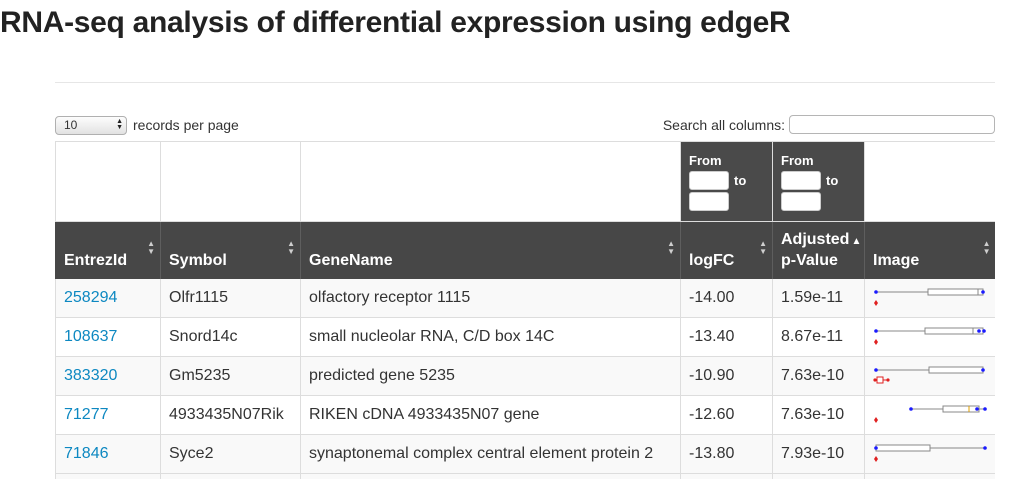 The width and height of the screenshot is (1027, 479). What do you see at coordinates (490, 250) in the screenshot?
I see `column-header-genename: GeneName ▲ ▼` at bounding box center [490, 250].